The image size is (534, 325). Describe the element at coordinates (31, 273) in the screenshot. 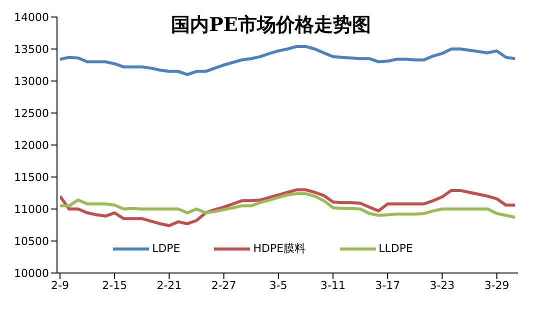

I see `y-tick-label: 10000` at that location.